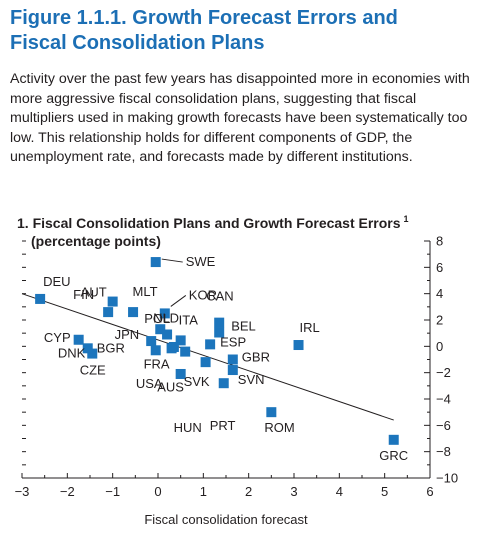  Describe the element at coordinates (439, 293) in the screenshot. I see `y-tick-label: 4` at that location.